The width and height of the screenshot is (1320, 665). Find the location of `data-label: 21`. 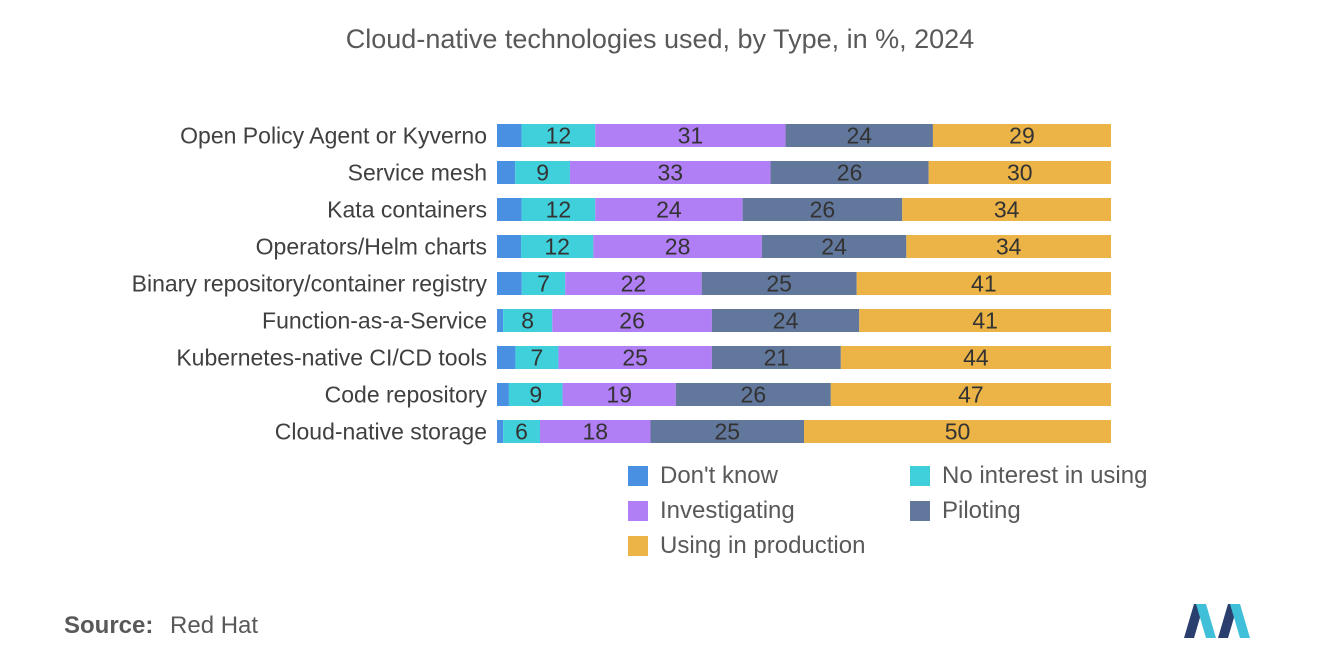

data-label: 21 is located at coordinates (777, 358).